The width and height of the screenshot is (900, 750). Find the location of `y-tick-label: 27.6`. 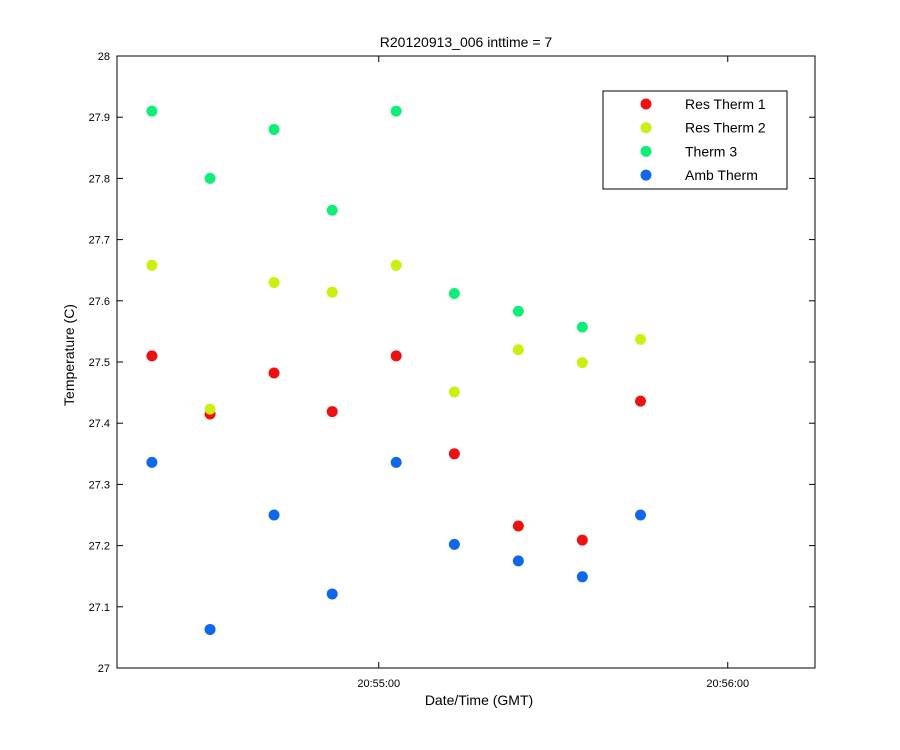

y-tick-label: 27.6 is located at coordinates (99, 302).